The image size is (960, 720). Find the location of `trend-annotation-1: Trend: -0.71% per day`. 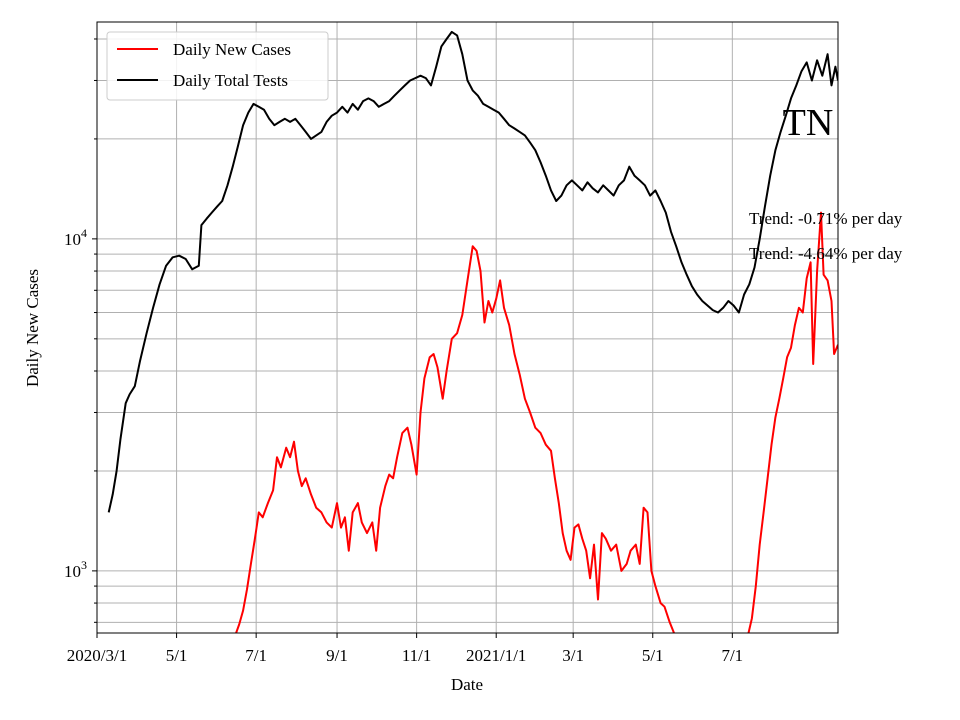

trend-annotation-1: Trend: -0.71% per day is located at coordinates (826, 218).